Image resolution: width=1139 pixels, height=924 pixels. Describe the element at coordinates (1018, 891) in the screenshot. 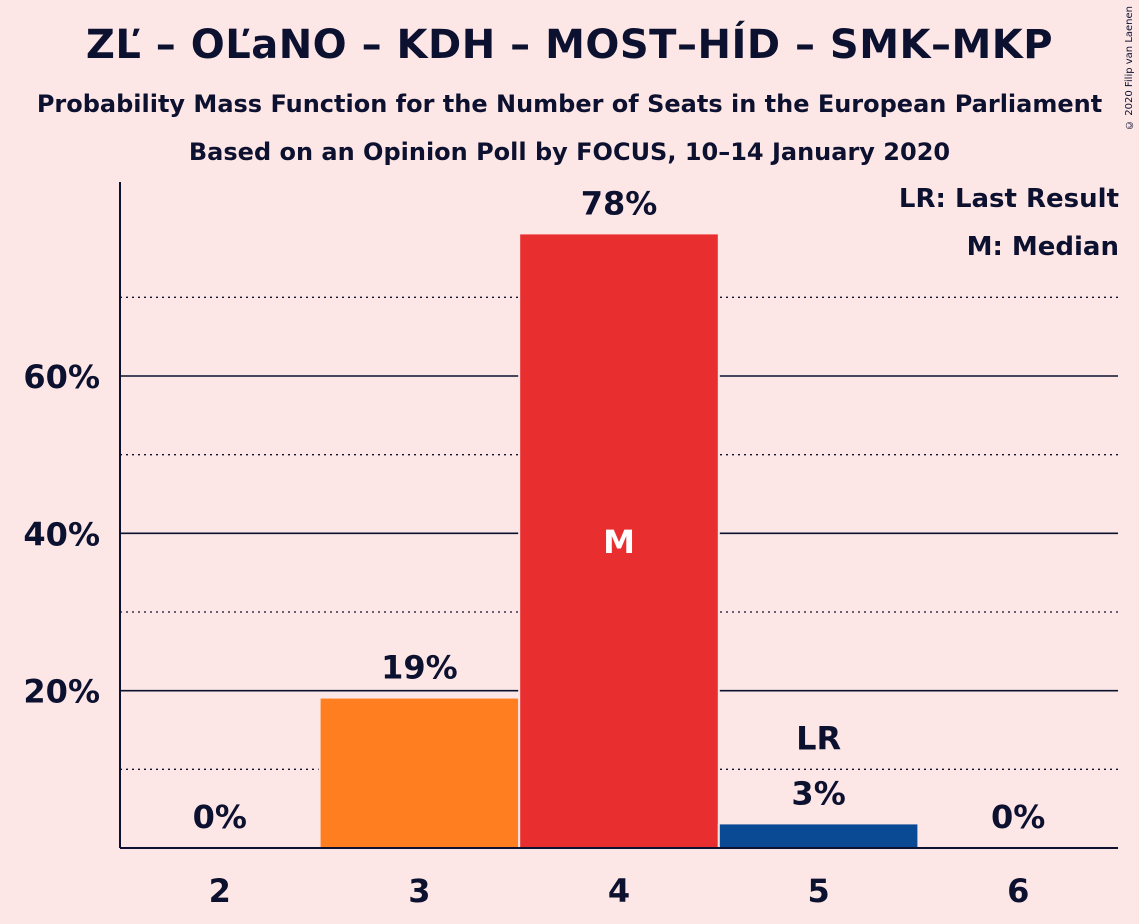

I see `x-tick-label: 6` at that location.